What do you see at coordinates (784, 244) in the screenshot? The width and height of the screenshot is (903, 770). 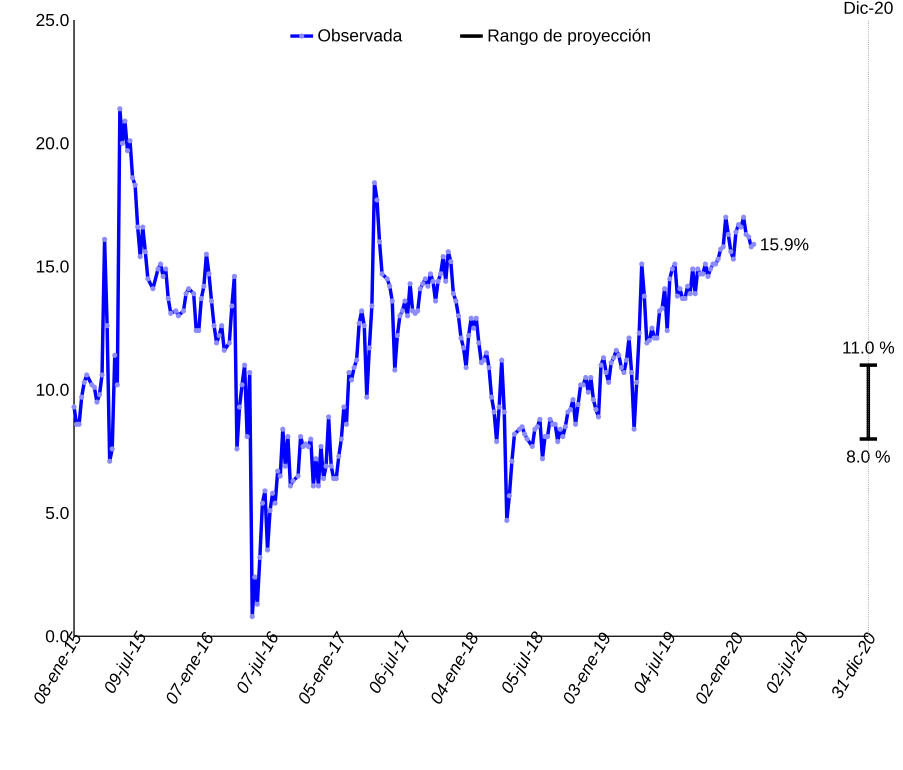 I see `annotation: 15.9%` at bounding box center [784, 244].